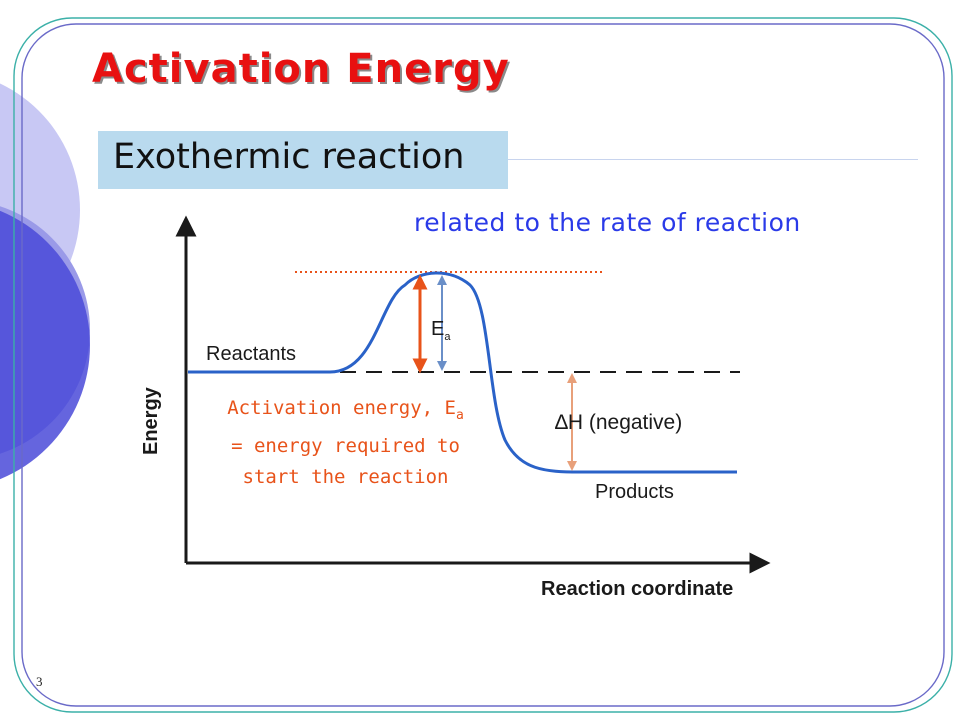  Describe the element at coordinates (447, 337) in the screenshot. I see `ea-label-subscript: a` at that location.